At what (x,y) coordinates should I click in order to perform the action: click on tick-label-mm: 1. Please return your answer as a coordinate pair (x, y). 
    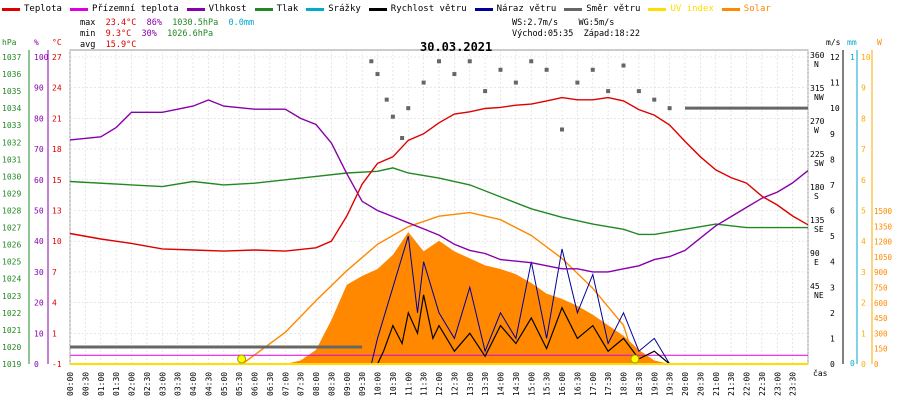
    Looking at the image, I should click on (852, 57).